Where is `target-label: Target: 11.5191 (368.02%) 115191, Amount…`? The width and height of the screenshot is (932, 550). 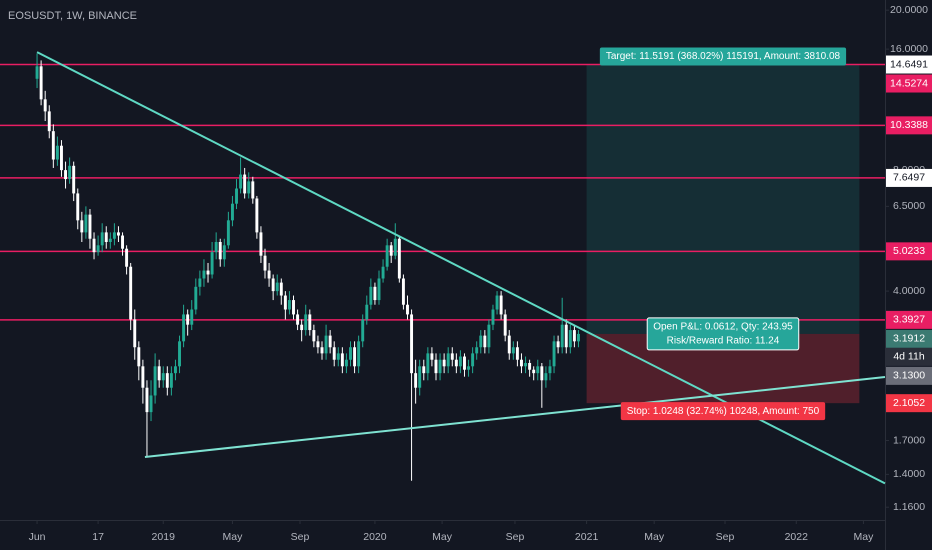
target-label: Target: 11.5191 (368.02%) 115191, Amount… is located at coordinates (723, 56).